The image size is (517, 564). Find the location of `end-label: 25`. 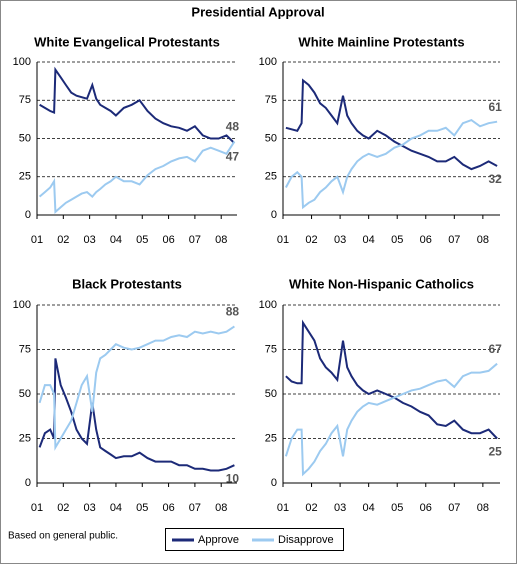

end-label: 25 is located at coordinates (495, 452).